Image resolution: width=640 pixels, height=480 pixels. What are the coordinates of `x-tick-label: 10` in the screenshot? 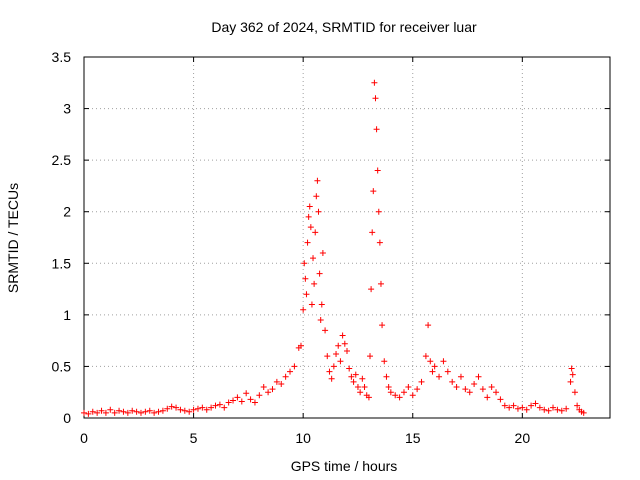 It's located at (303, 438).